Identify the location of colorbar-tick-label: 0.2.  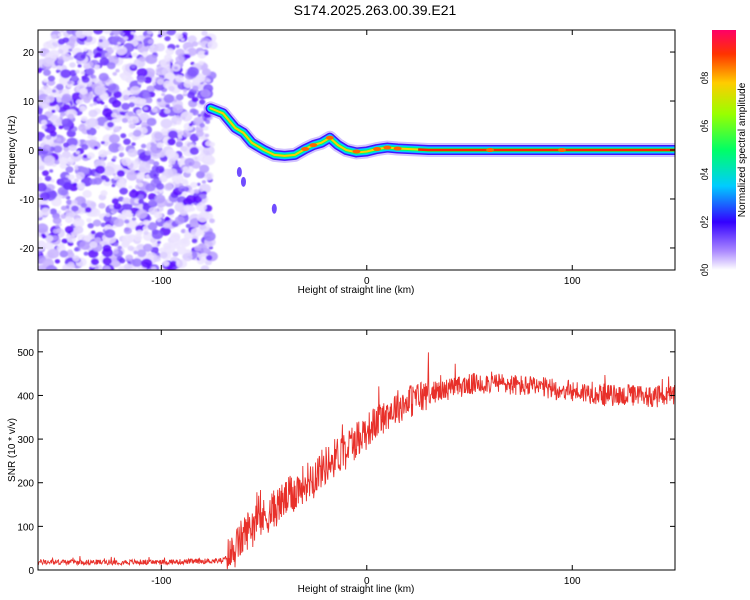
(705, 222).